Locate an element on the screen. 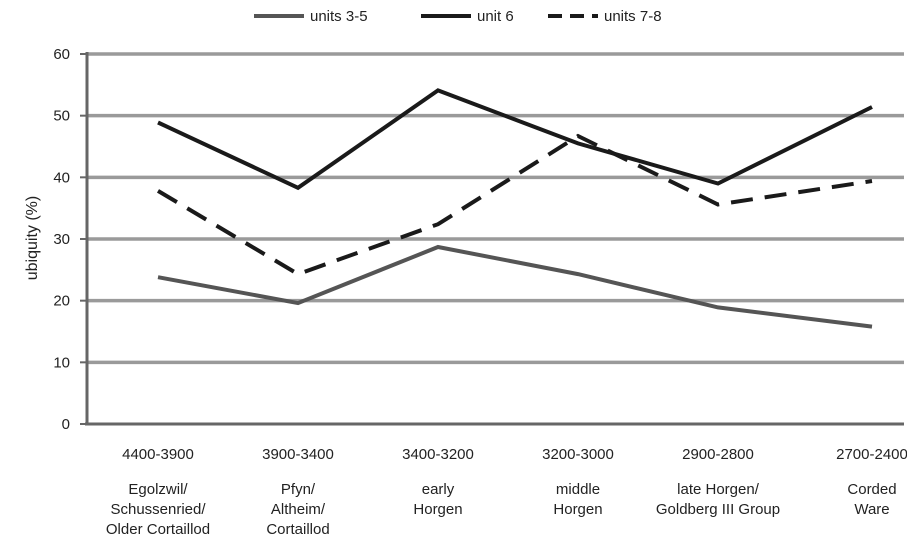  x-tick-label-culture: late Horgen/ is located at coordinates (718, 489).